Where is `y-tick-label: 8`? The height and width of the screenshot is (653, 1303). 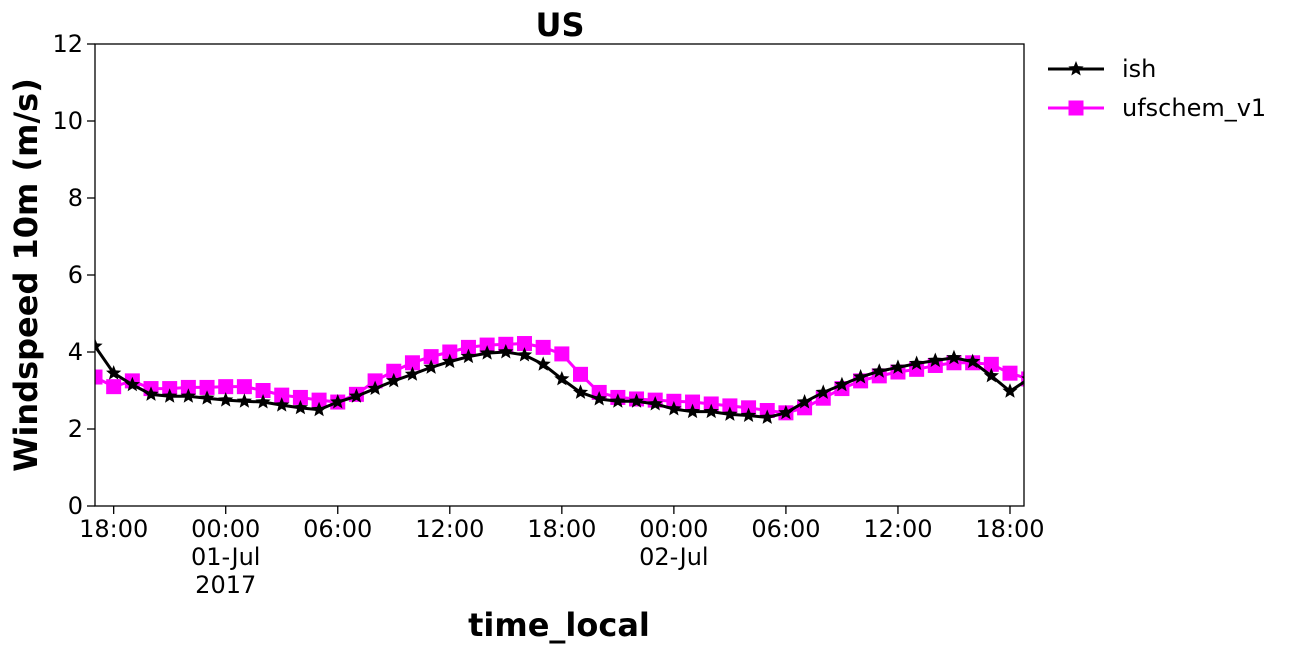
y-tick-label: 8 is located at coordinates (75, 198).